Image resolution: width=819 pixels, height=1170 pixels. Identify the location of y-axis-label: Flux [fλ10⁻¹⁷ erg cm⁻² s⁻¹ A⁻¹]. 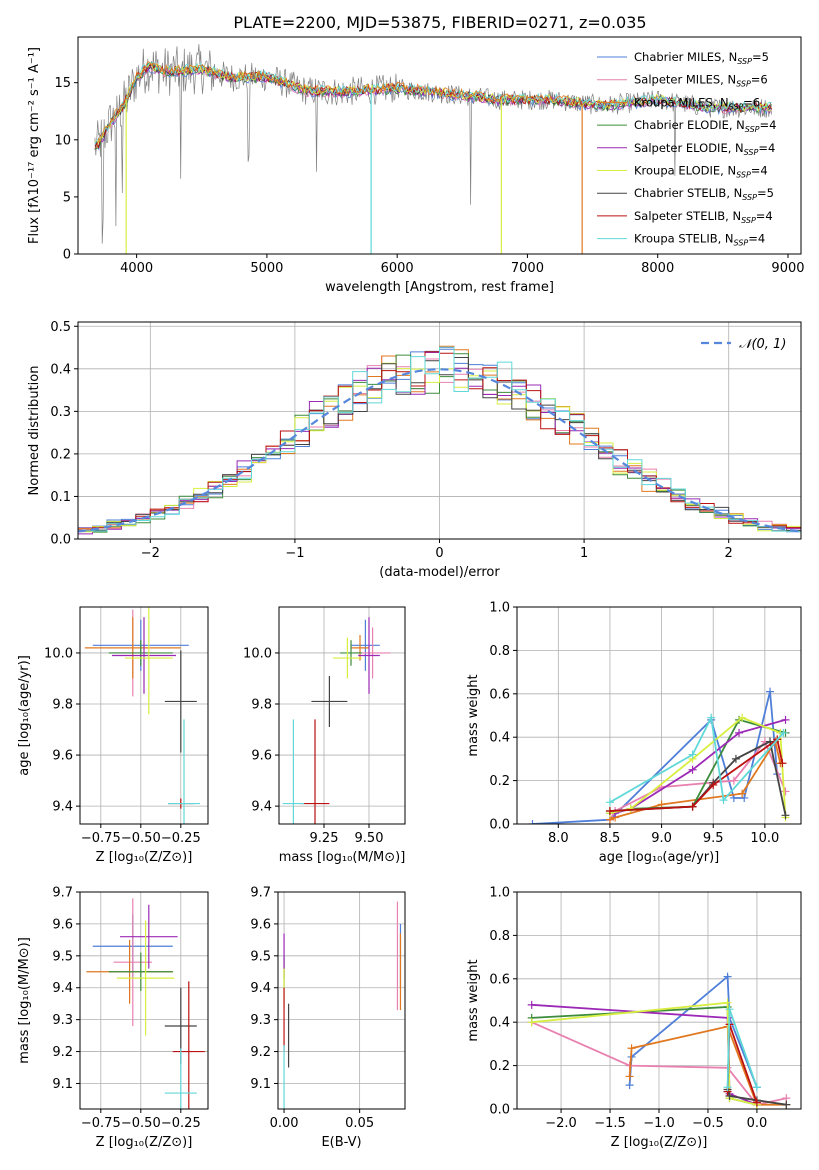
(34, 145).